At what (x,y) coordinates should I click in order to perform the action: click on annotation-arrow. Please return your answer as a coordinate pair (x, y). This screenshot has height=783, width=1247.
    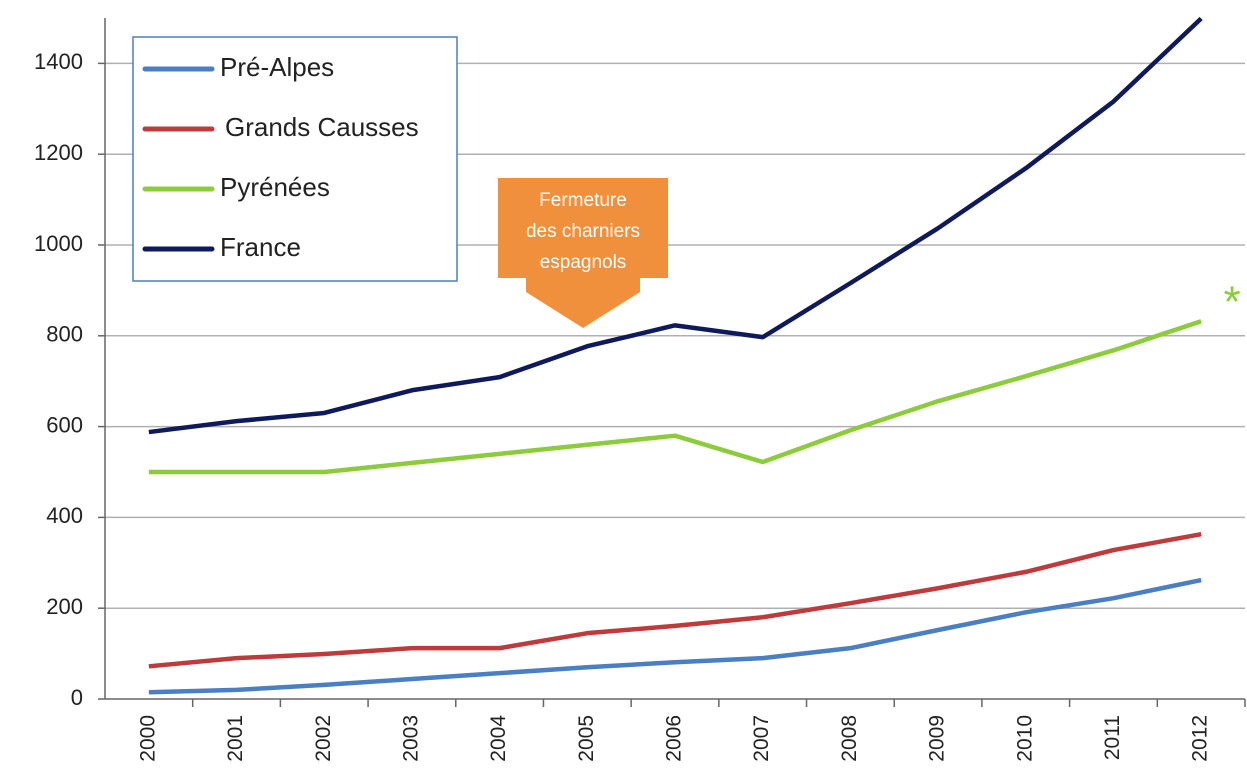
    Looking at the image, I should click on (583, 253).